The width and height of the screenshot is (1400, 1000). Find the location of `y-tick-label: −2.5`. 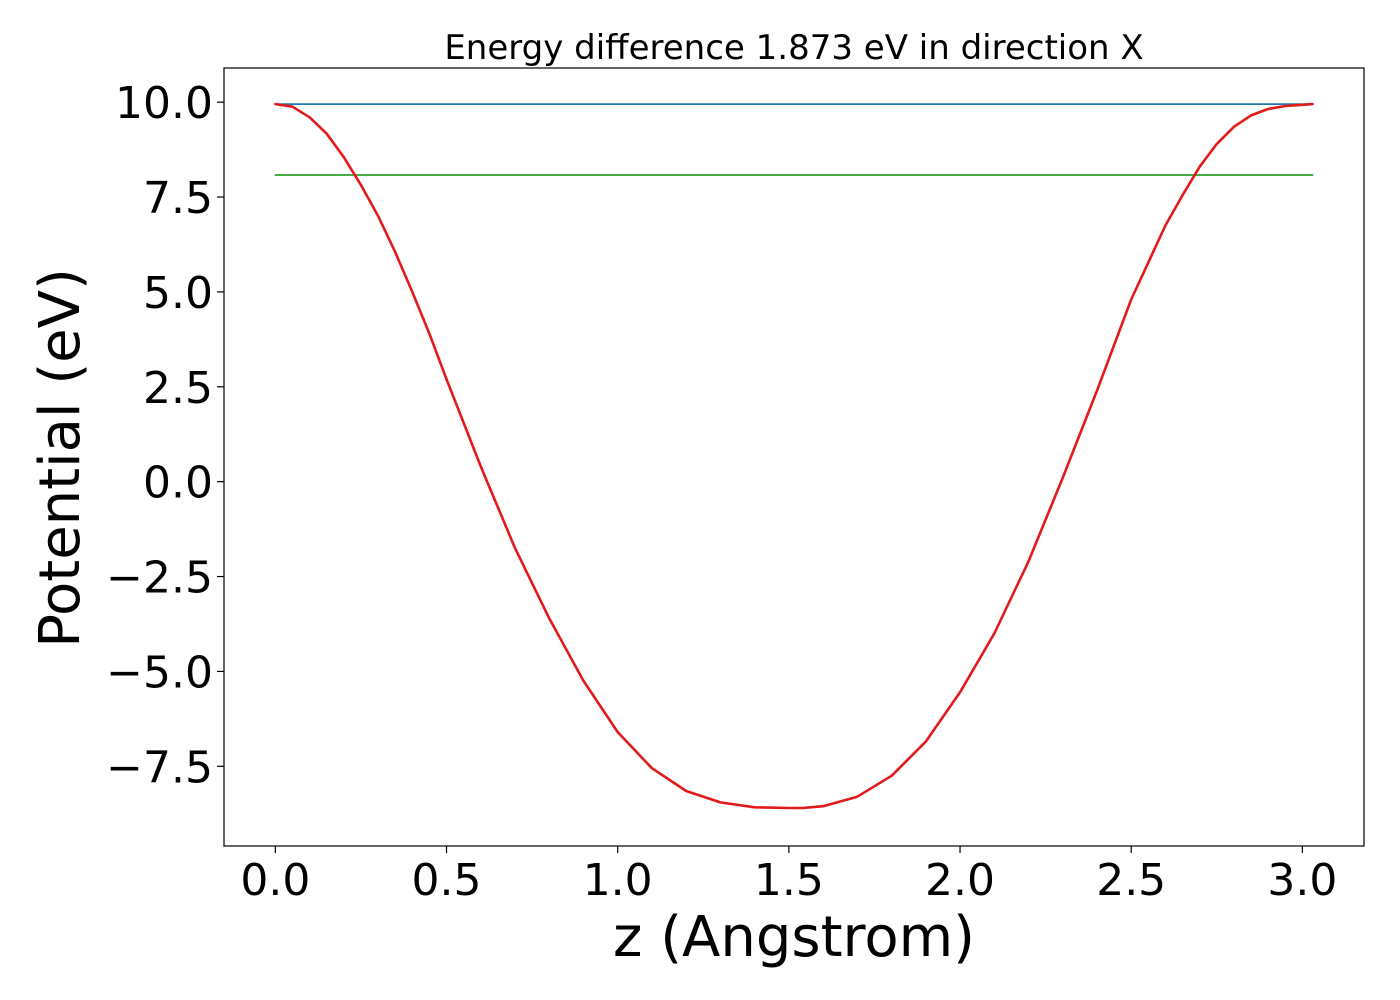

y-tick-label: −2.5 is located at coordinates (159, 578).